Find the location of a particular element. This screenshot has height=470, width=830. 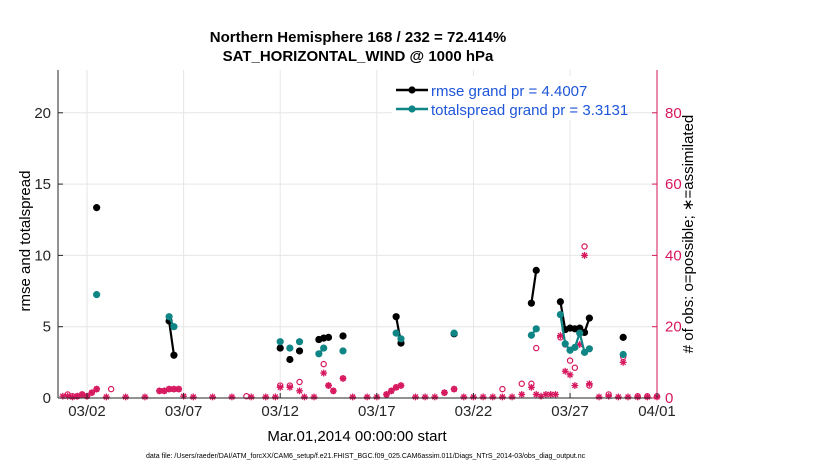

y2-axis-label: # of obs: o=possible; ∗=assimilated is located at coordinates (688, 234).